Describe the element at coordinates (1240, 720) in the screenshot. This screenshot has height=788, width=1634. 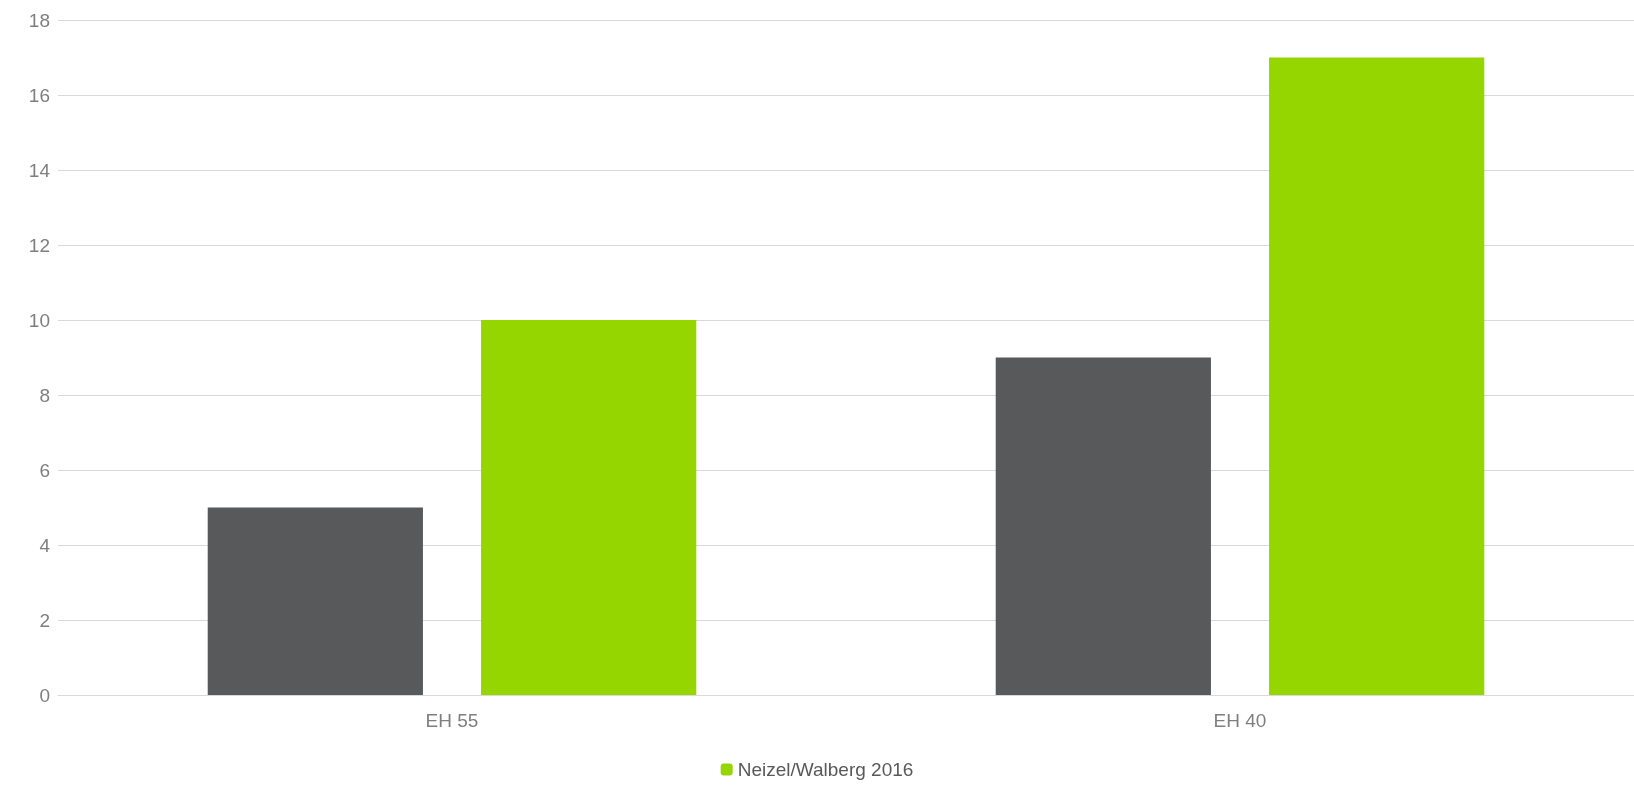
I see `x-tick-label: EH 40` at that location.